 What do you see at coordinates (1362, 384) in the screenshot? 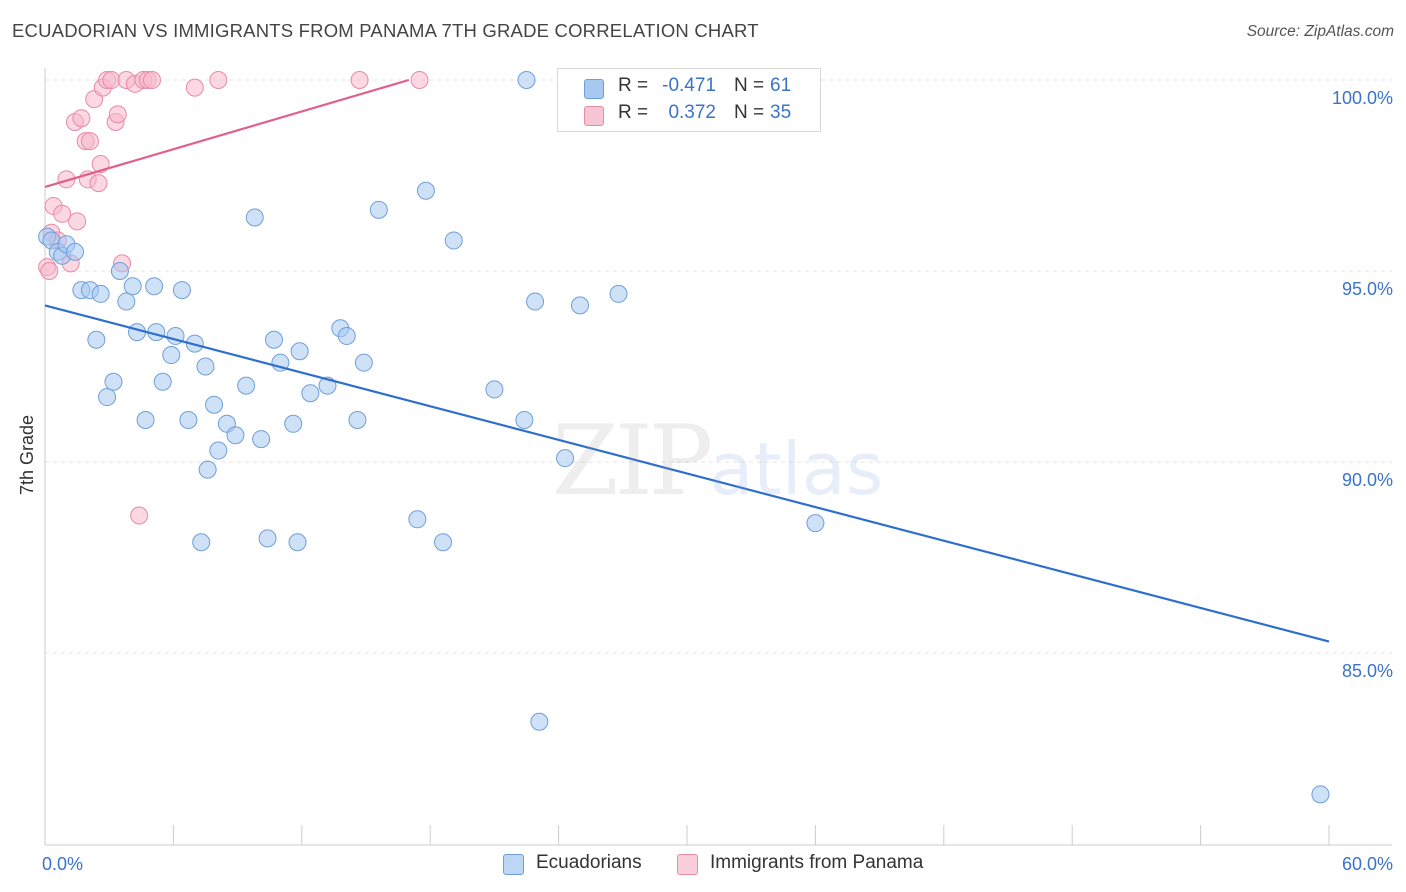
I see `y-axis-tick-labels: 85.0% 90.0% 95.0% 100.0%` at bounding box center [1362, 384].